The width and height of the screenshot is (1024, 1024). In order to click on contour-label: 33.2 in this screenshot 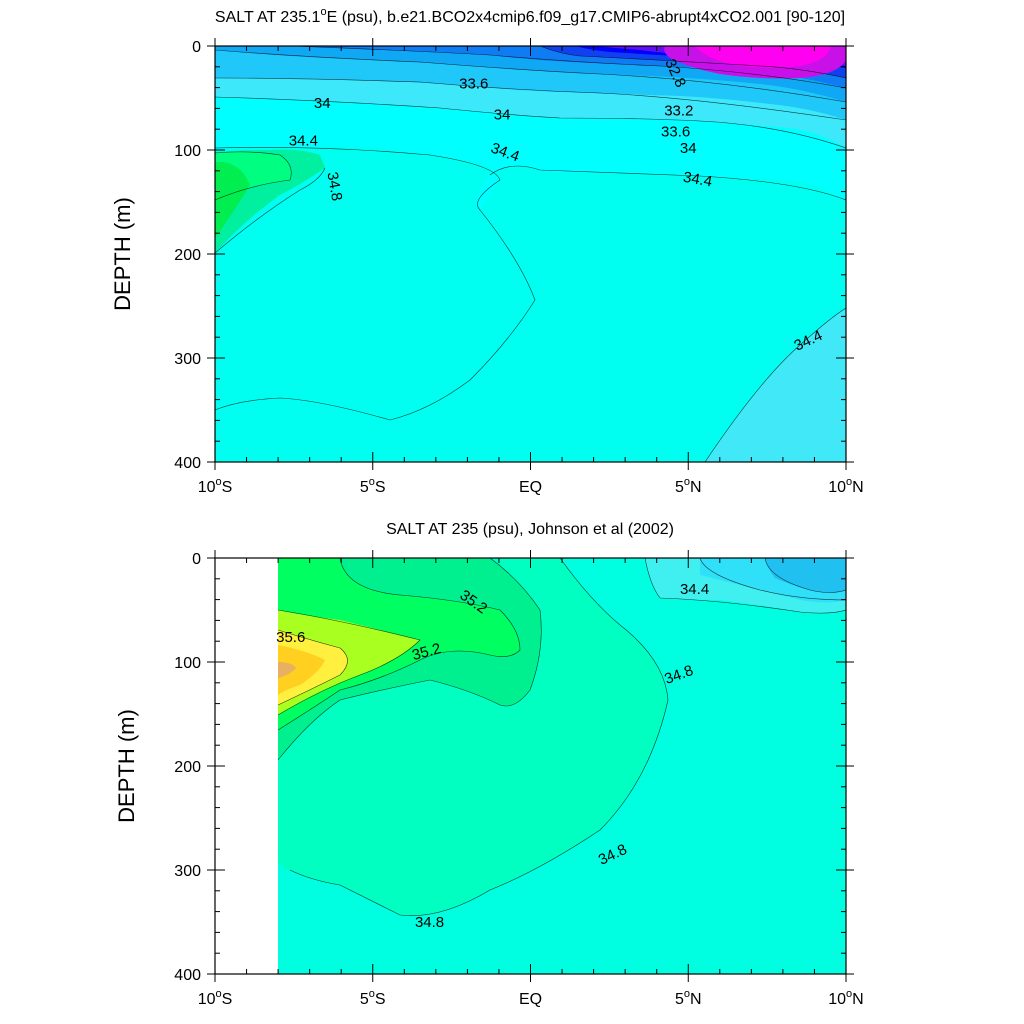, I will do `click(678, 110)`.